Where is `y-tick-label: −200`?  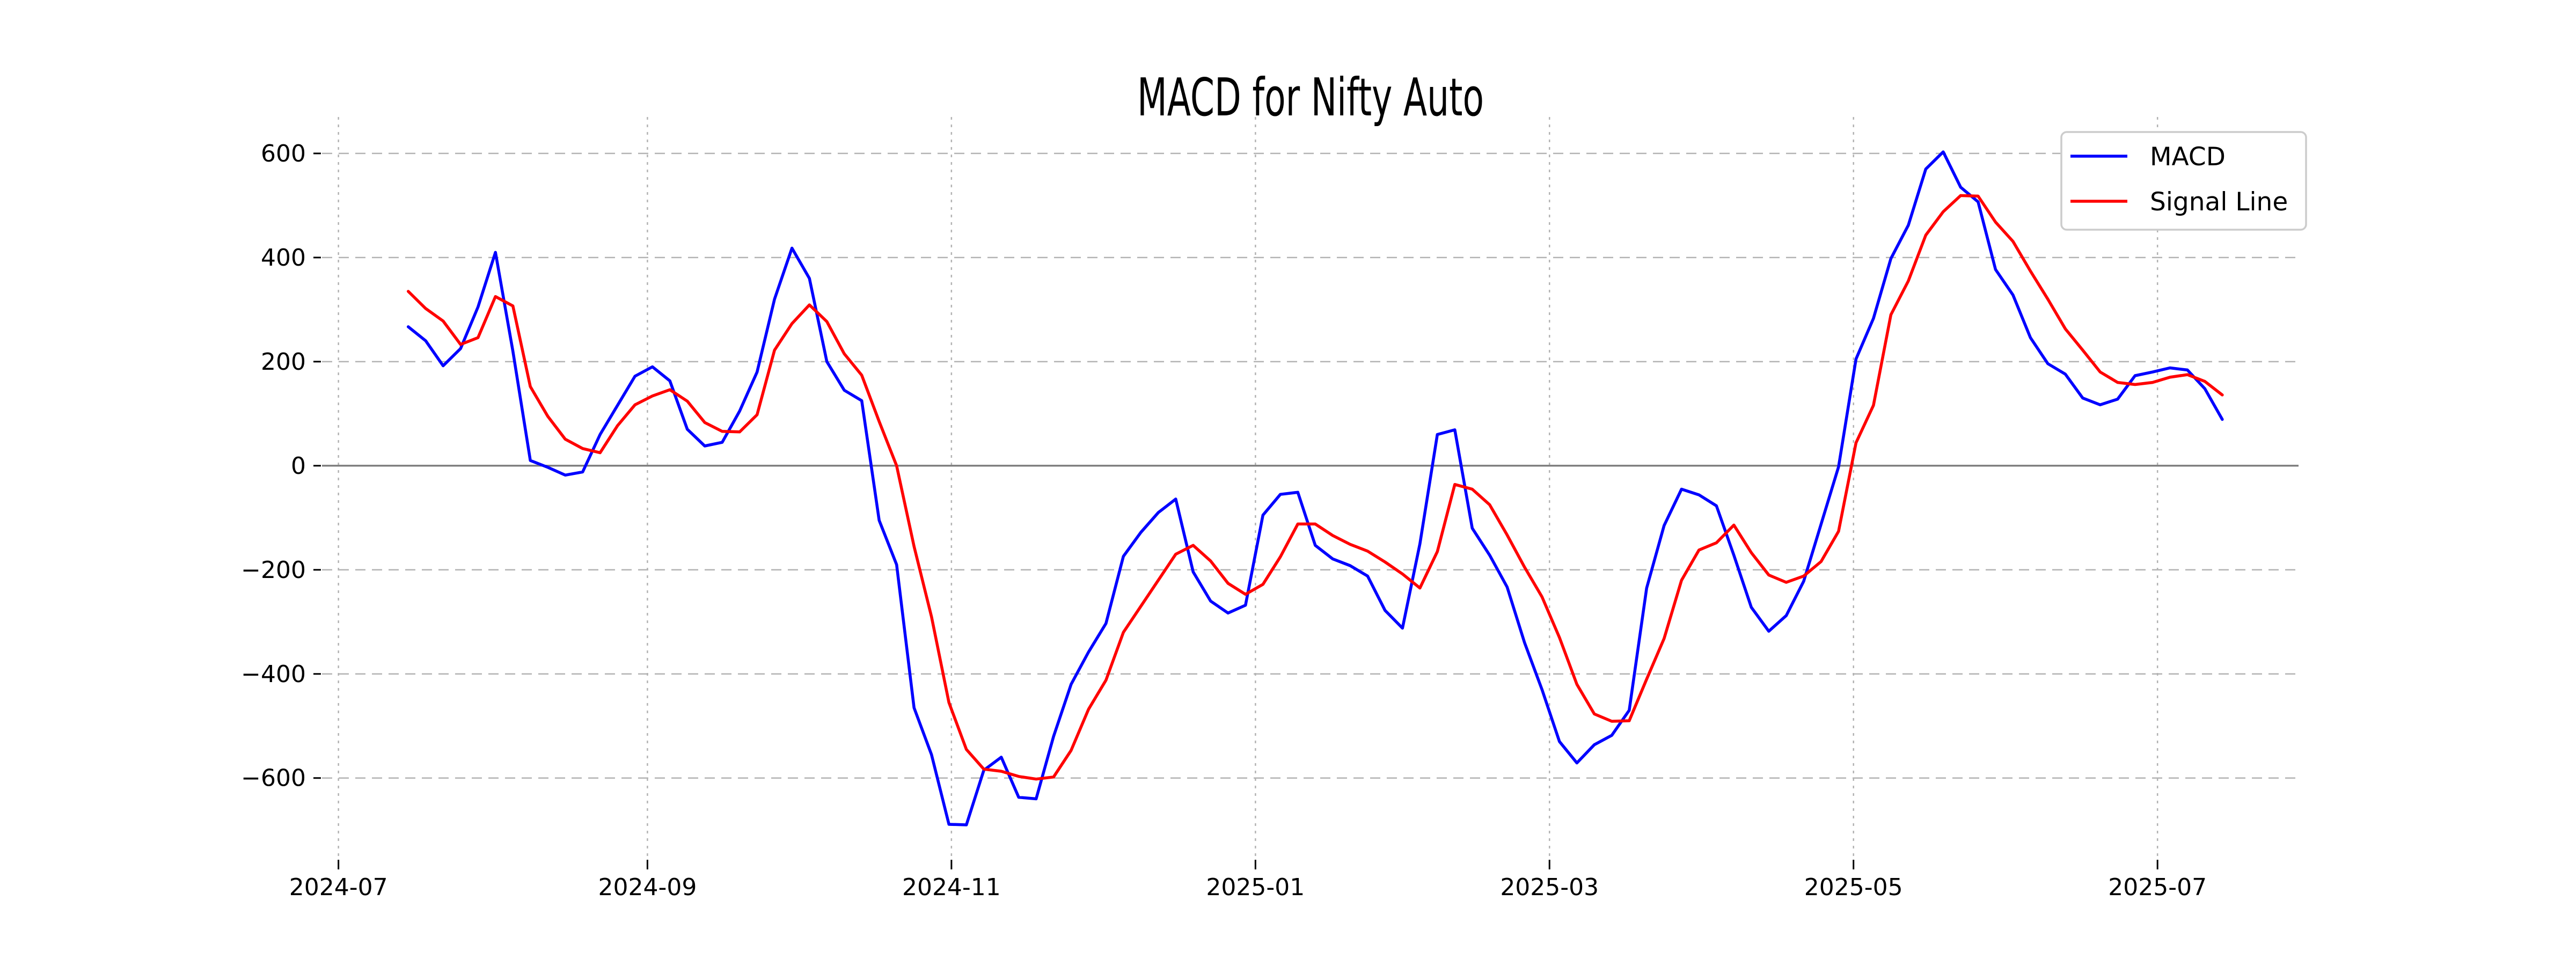
y-tick-label: −200 is located at coordinates (273, 570).